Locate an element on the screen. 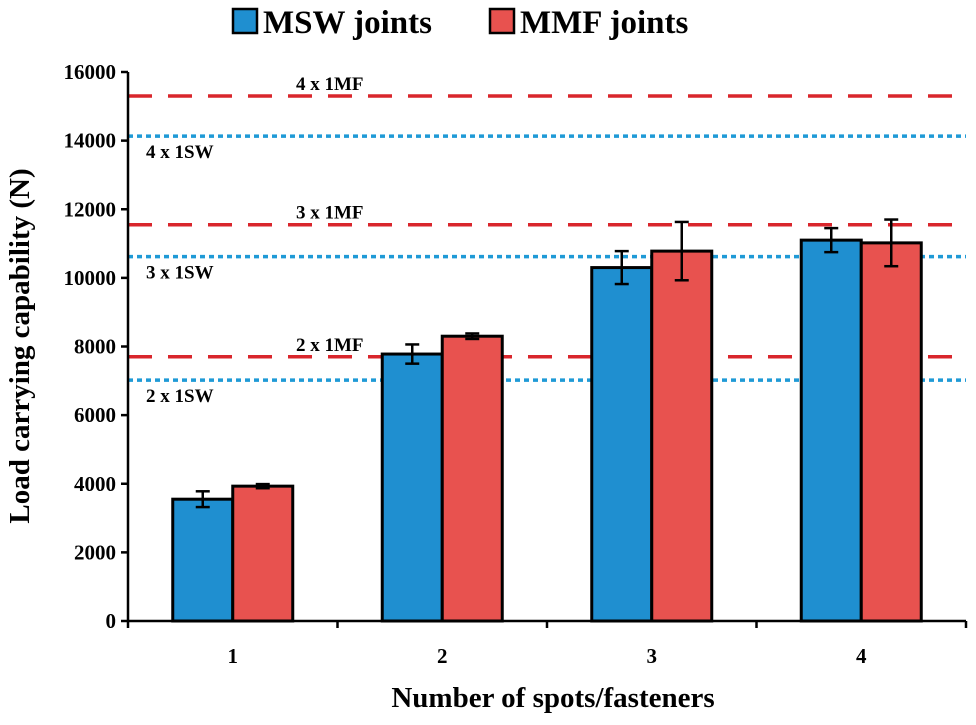 This screenshot has width=976, height=725. reference-line-label: 3 x 1SW is located at coordinates (180, 273).